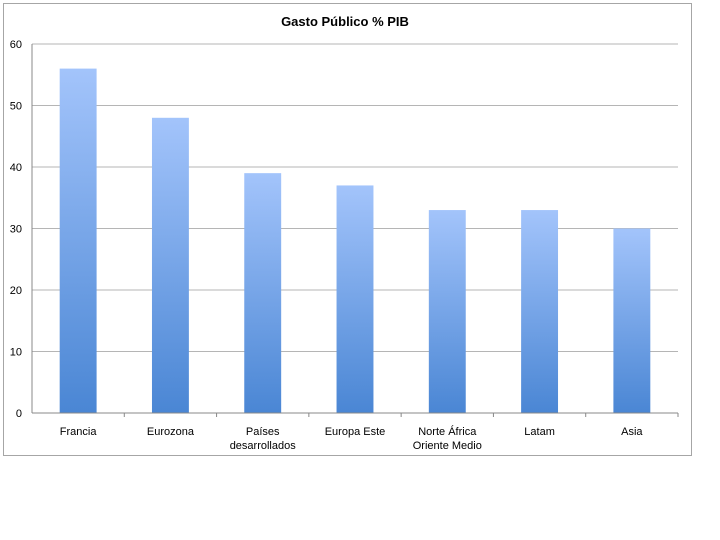 The image size is (720, 540). I want to click on x-tick-label: Países desarrollados, so click(263, 439).